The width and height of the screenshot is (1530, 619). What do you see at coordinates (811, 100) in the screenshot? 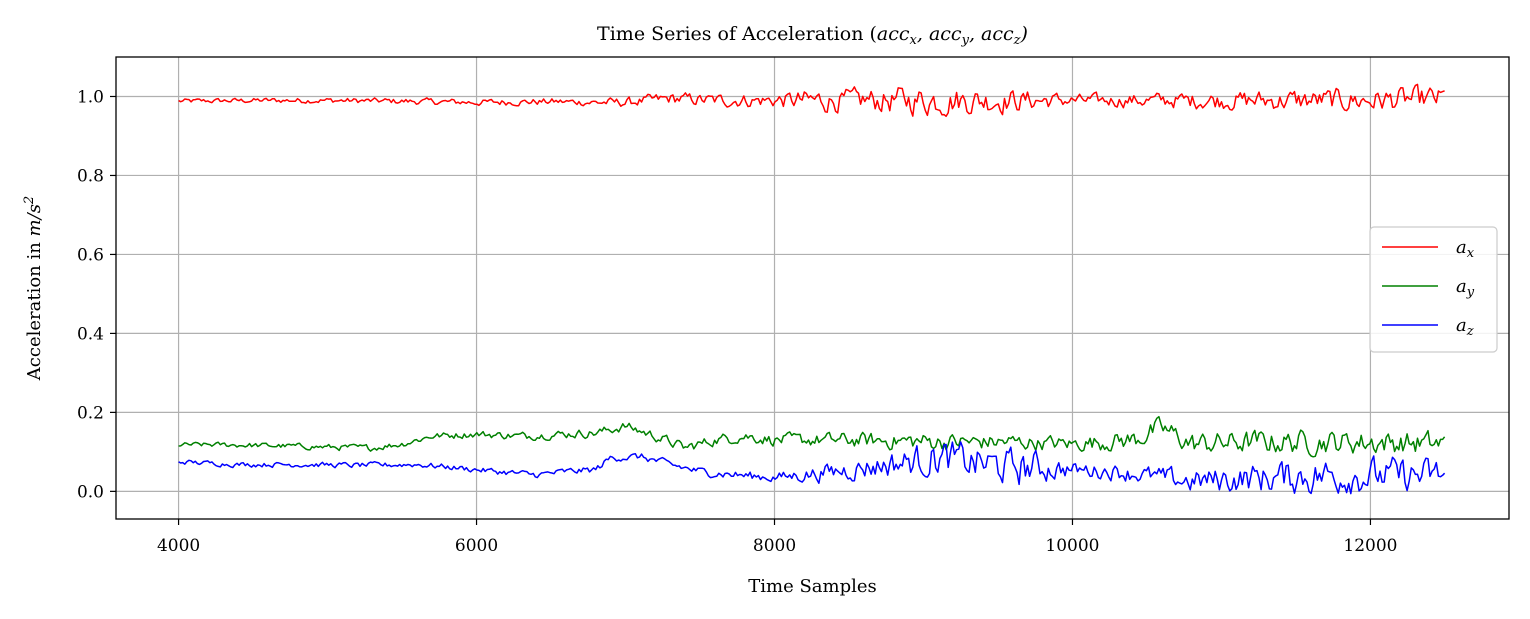
I see `series-line-ax` at bounding box center [811, 100].